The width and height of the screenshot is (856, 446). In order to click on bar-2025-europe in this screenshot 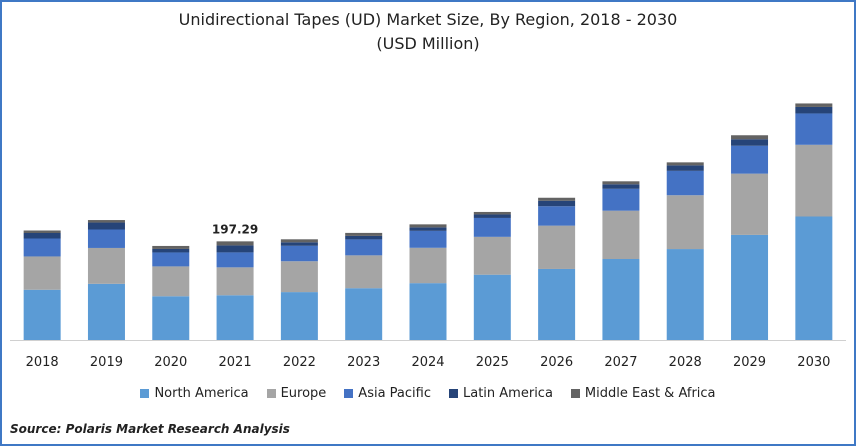, I will do `click(492, 255)`.